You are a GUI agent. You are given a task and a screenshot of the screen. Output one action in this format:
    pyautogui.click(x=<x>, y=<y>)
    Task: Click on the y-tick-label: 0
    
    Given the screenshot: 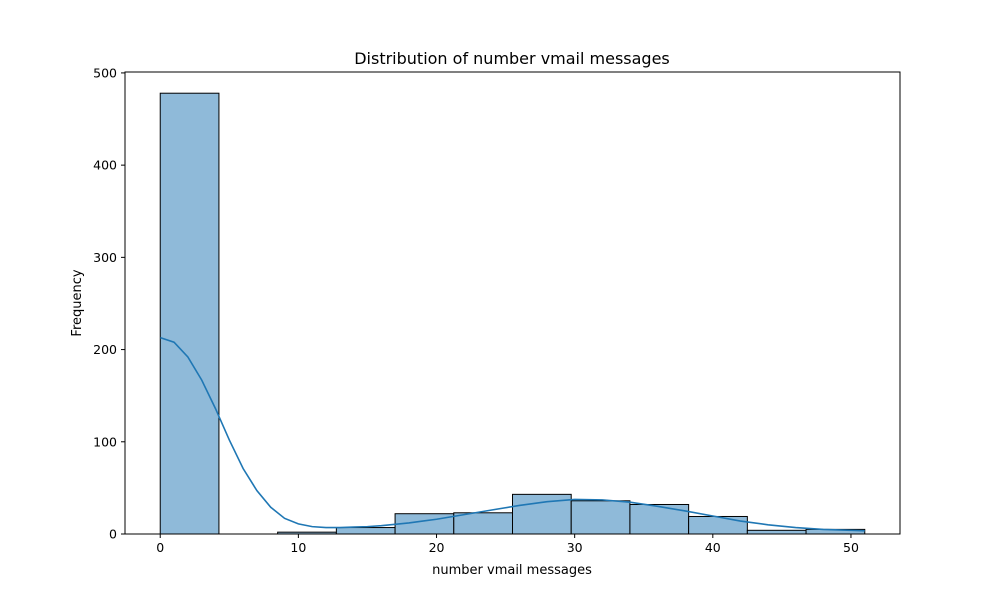 What is the action you would take?
    pyautogui.click(x=113, y=534)
    